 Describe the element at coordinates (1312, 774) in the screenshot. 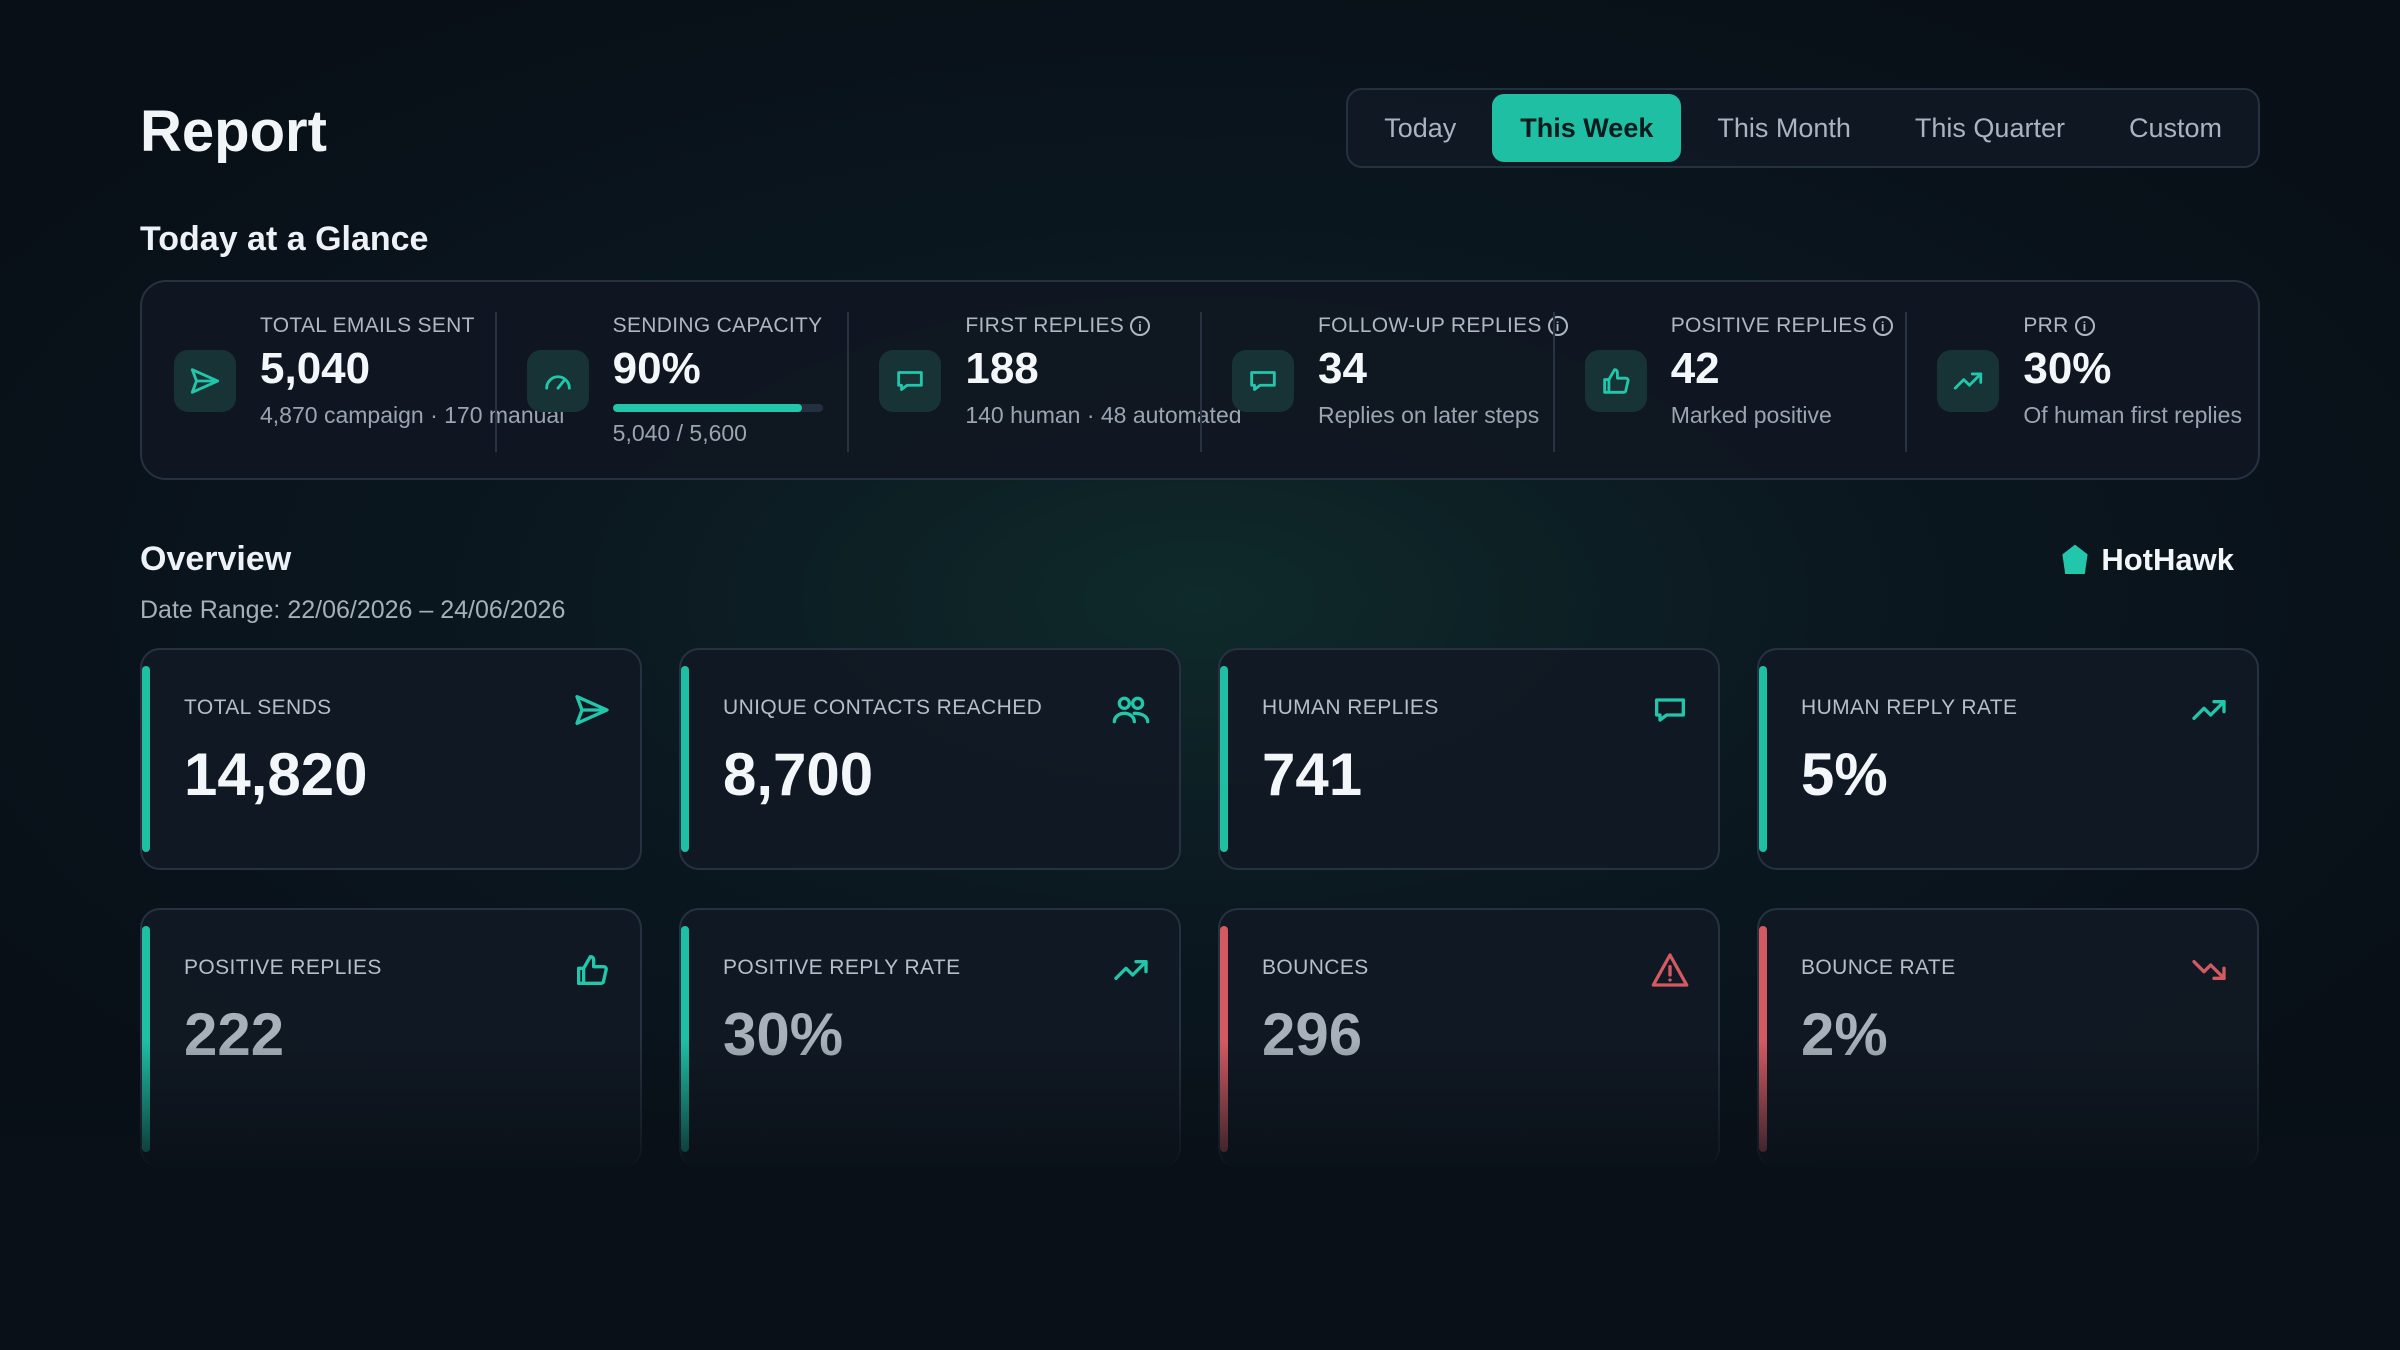

I see `metric-value: 741` at that location.